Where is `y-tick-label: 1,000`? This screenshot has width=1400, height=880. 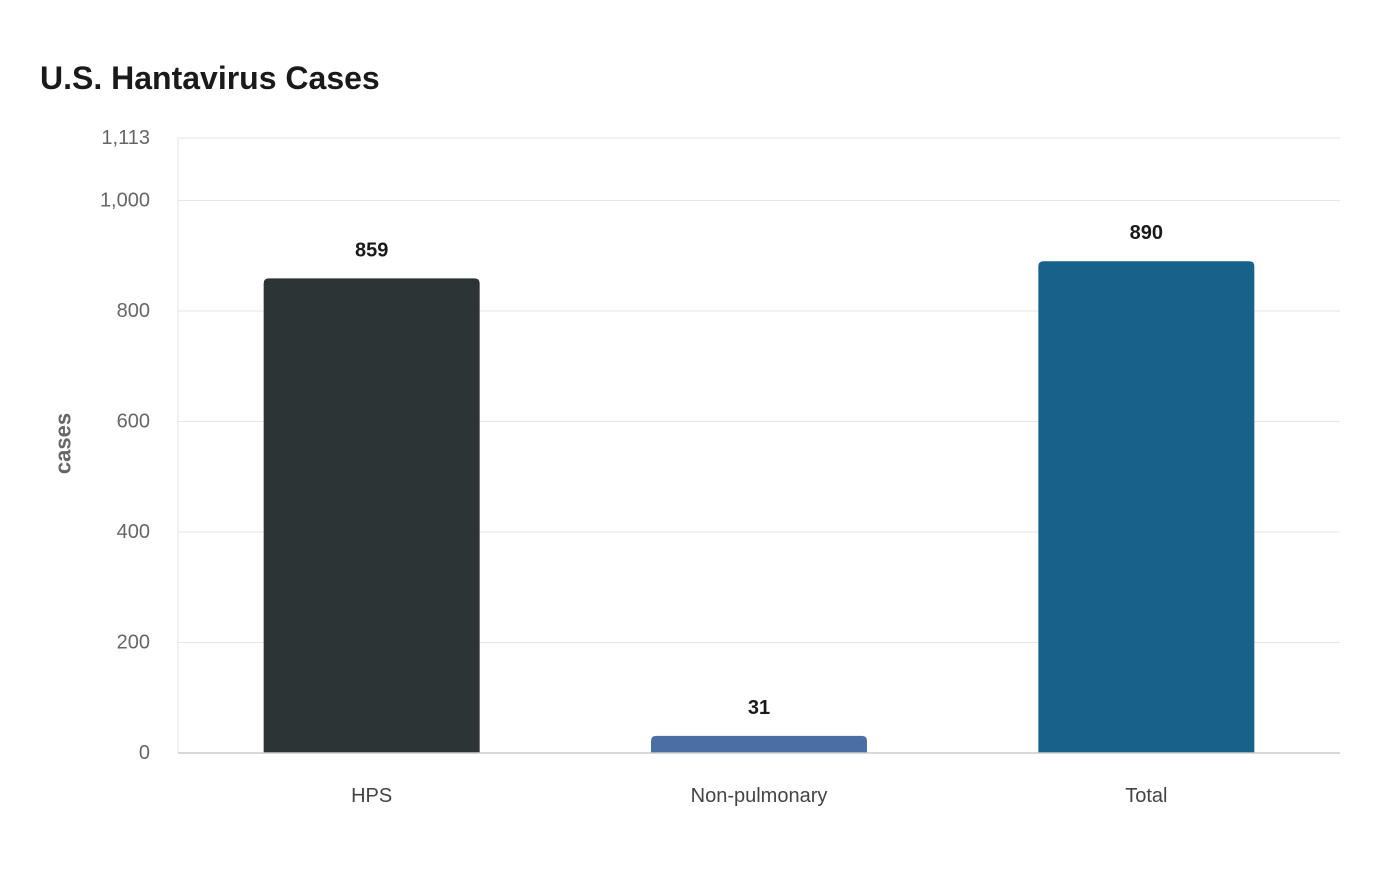 y-tick-label: 1,000 is located at coordinates (125, 200).